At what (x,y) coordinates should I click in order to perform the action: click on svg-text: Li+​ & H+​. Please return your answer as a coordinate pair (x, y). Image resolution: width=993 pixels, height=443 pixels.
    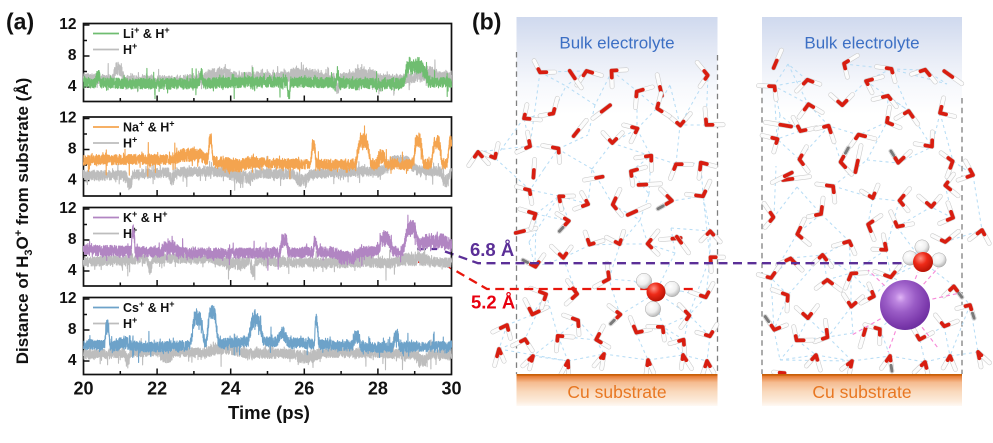
    Looking at the image, I should click on (146, 33).